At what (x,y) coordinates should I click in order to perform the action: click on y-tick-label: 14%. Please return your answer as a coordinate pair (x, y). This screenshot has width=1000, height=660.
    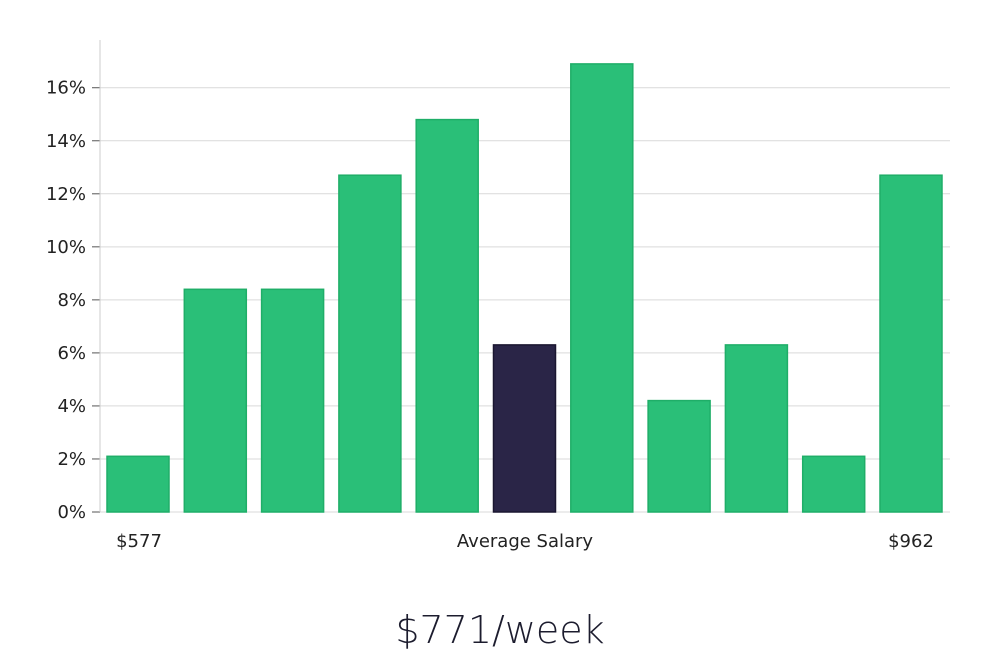
    Looking at the image, I should click on (66, 141).